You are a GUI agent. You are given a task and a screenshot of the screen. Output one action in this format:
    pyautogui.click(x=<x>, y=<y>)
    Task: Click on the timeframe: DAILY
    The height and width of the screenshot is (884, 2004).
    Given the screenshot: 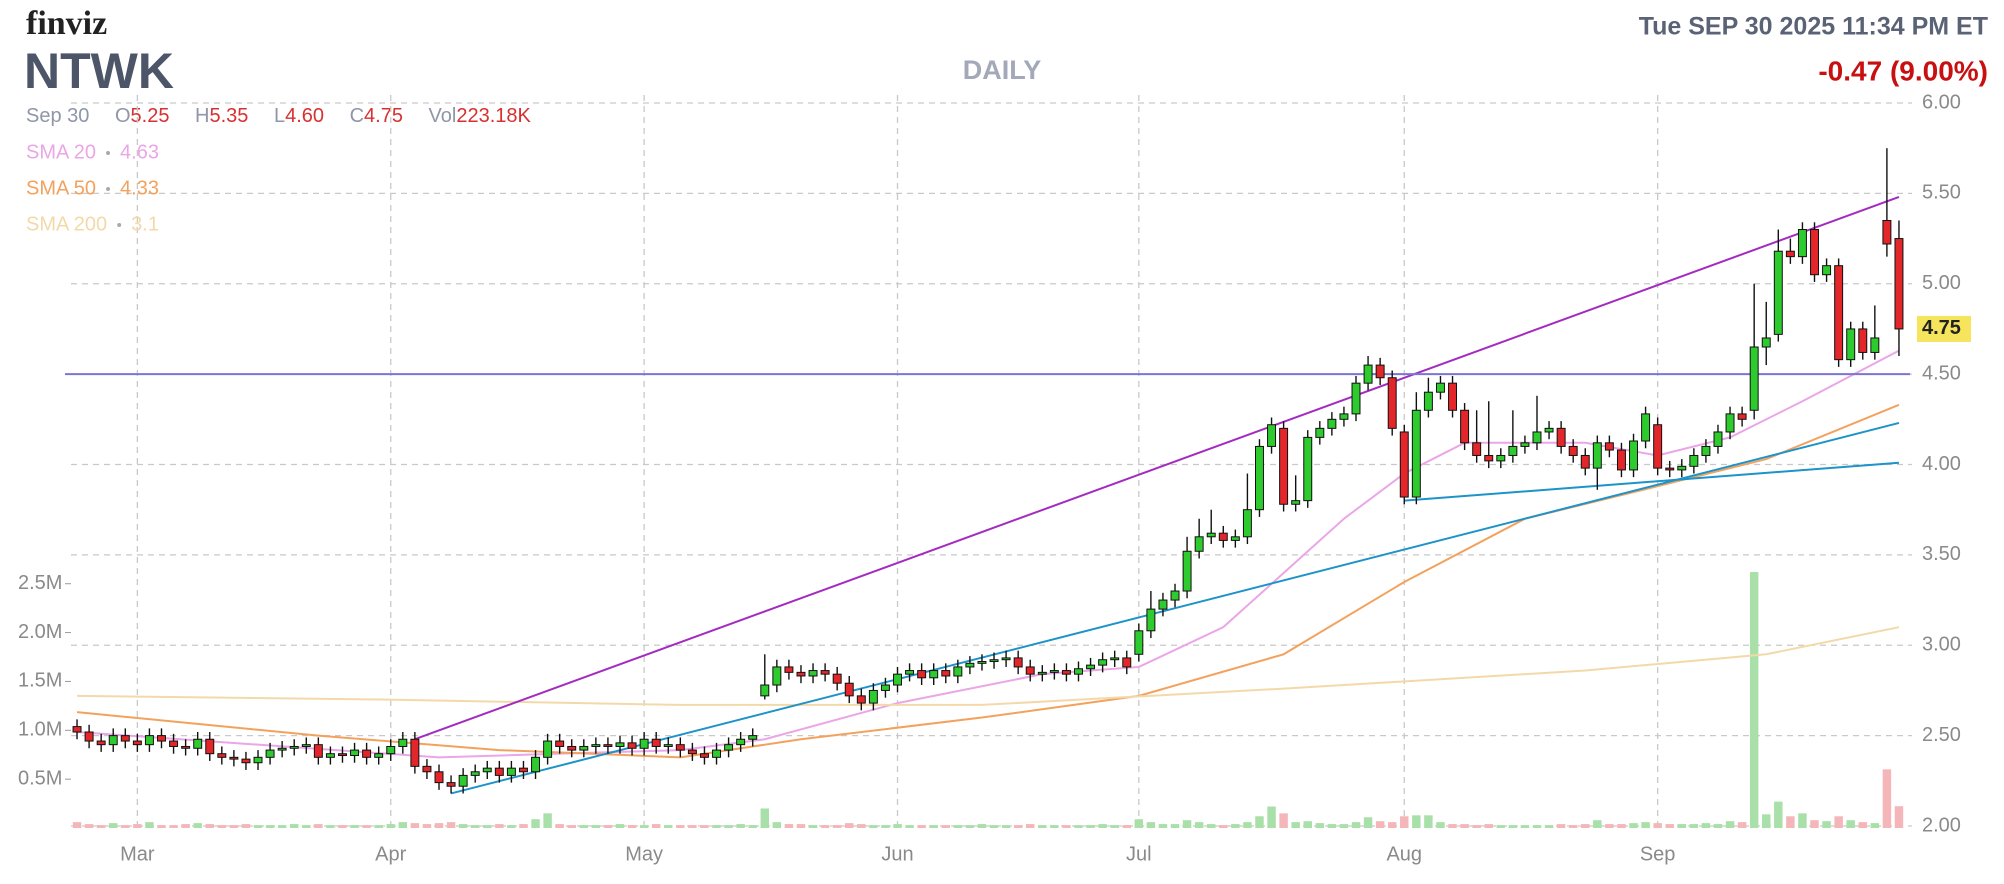 What is the action you would take?
    pyautogui.click(x=1002, y=70)
    